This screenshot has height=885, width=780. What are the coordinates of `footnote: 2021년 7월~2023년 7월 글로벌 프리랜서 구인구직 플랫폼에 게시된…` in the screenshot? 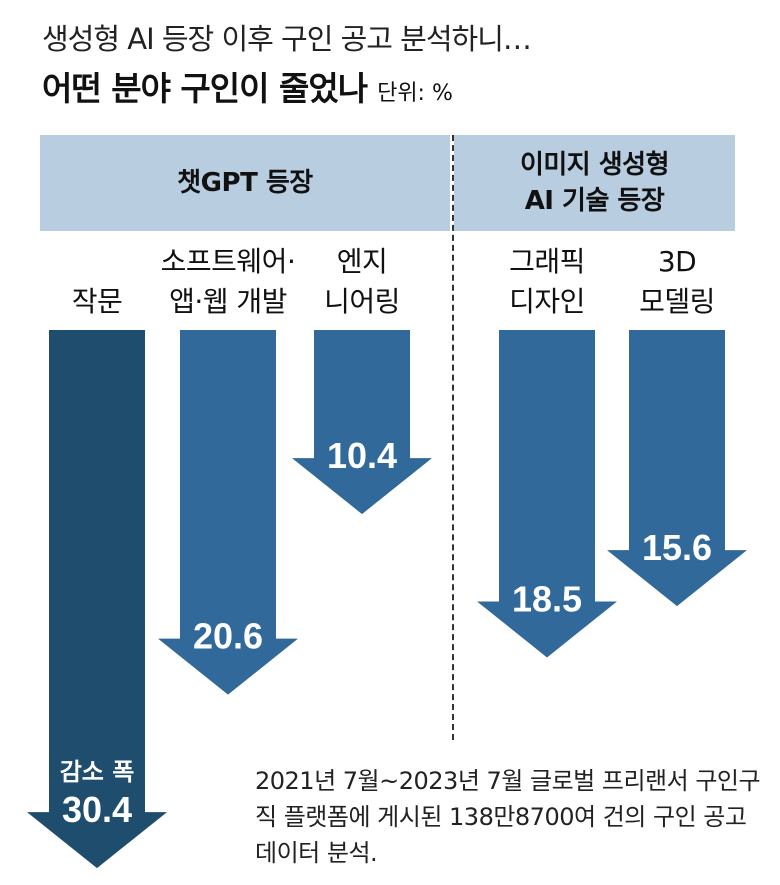 It's located at (508, 817).